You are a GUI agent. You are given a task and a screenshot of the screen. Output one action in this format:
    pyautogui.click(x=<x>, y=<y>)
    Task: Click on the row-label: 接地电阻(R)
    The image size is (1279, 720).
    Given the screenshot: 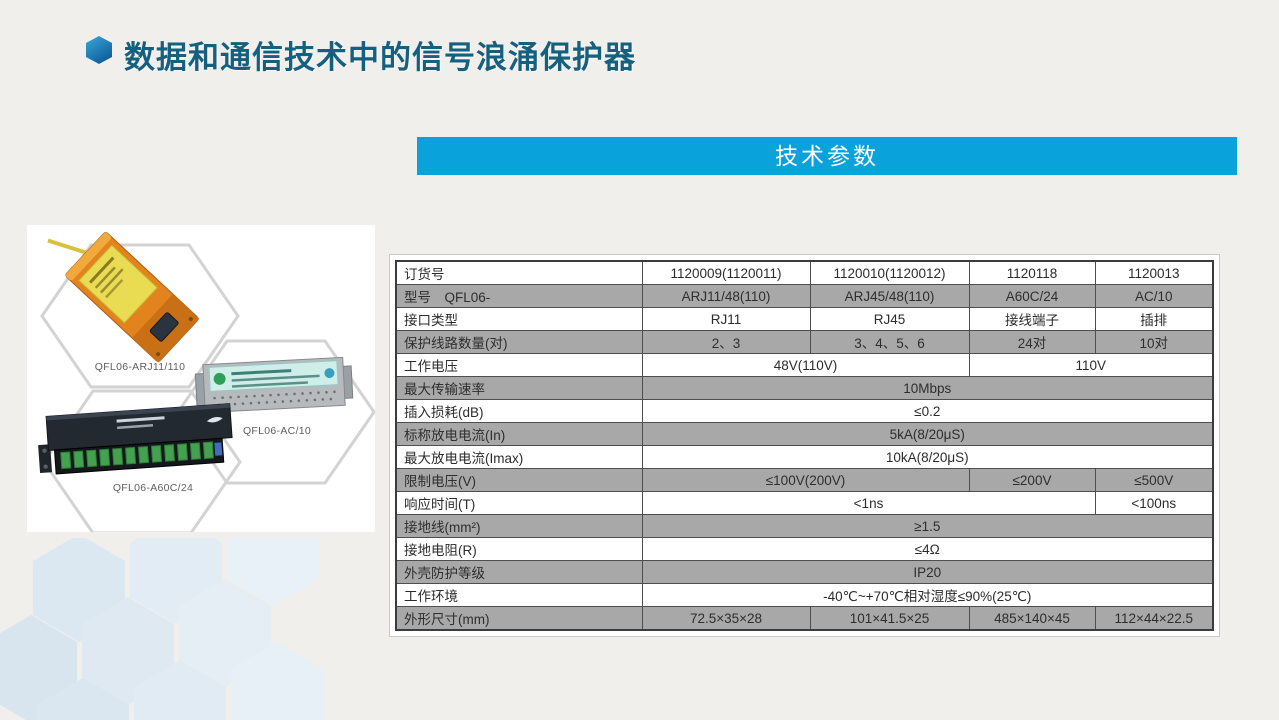 What is the action you would take?
    pyautogui.click(x=519, y=549)
    